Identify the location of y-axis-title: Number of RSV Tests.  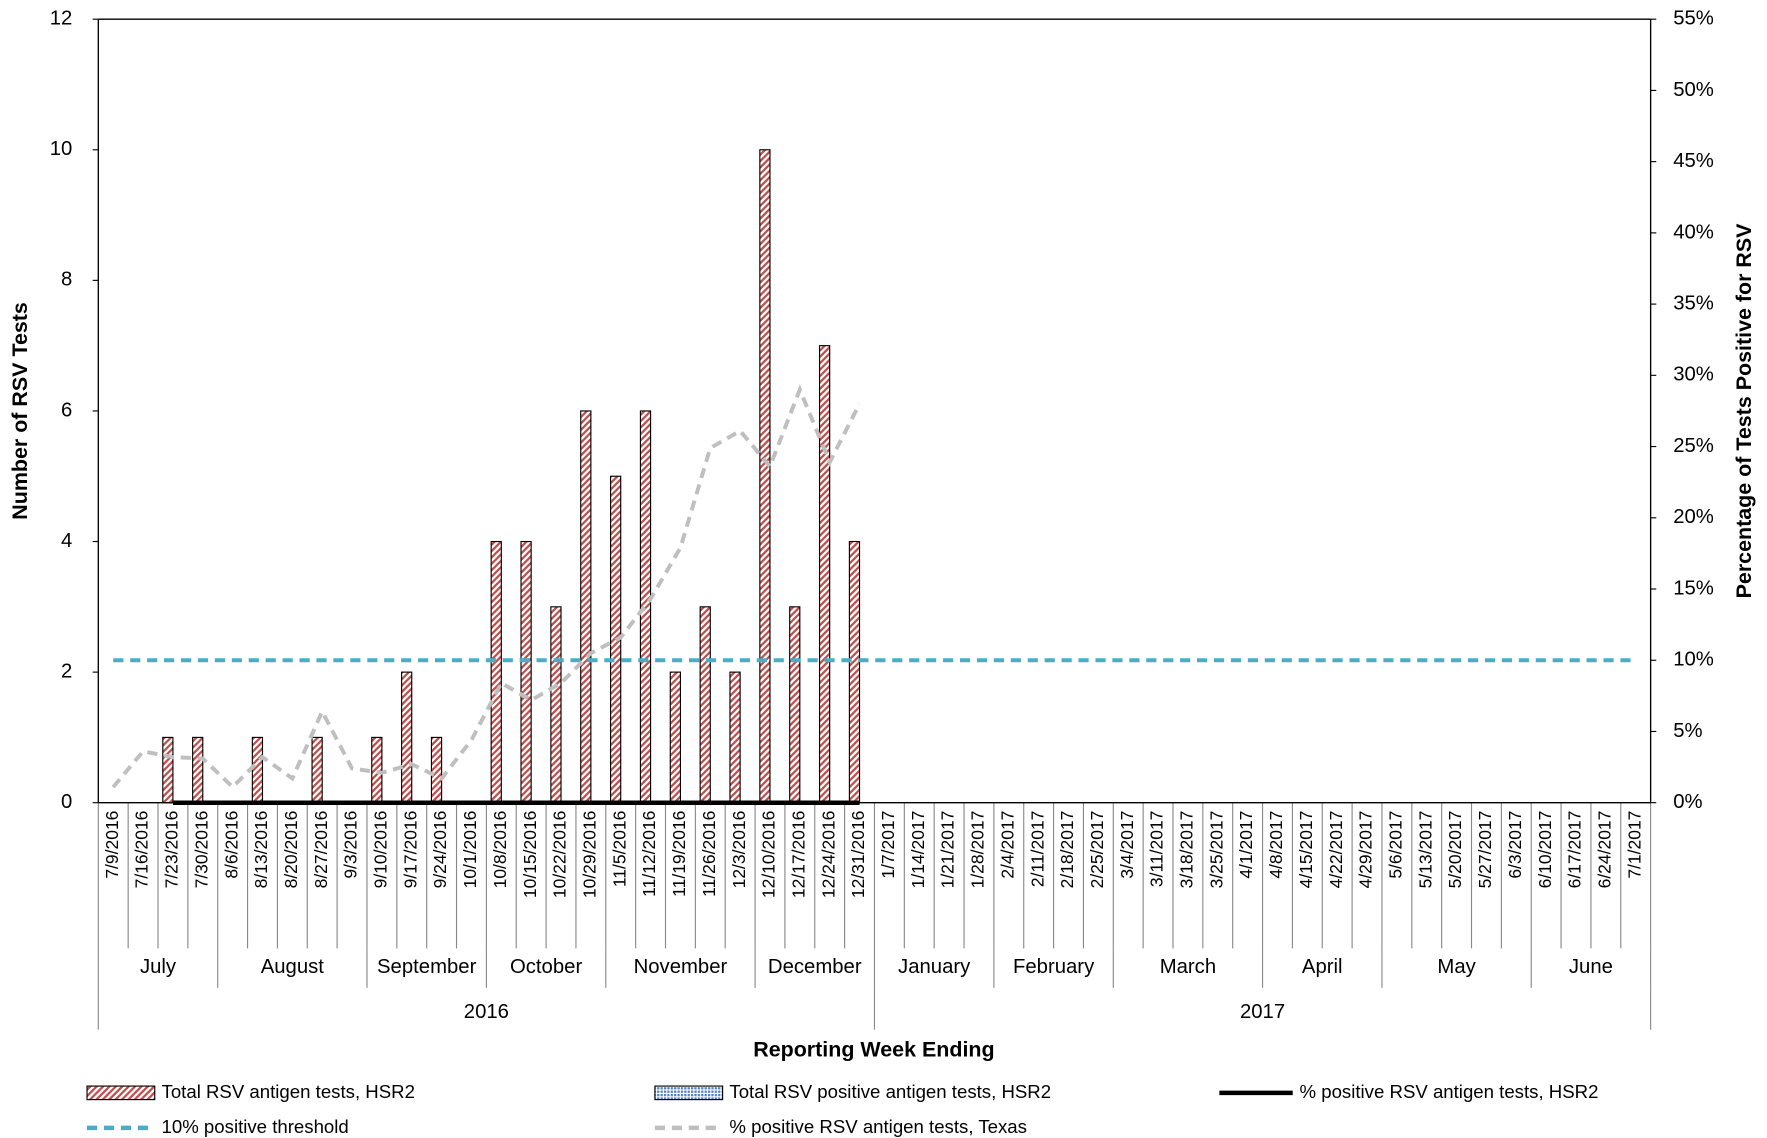
(20, 411).